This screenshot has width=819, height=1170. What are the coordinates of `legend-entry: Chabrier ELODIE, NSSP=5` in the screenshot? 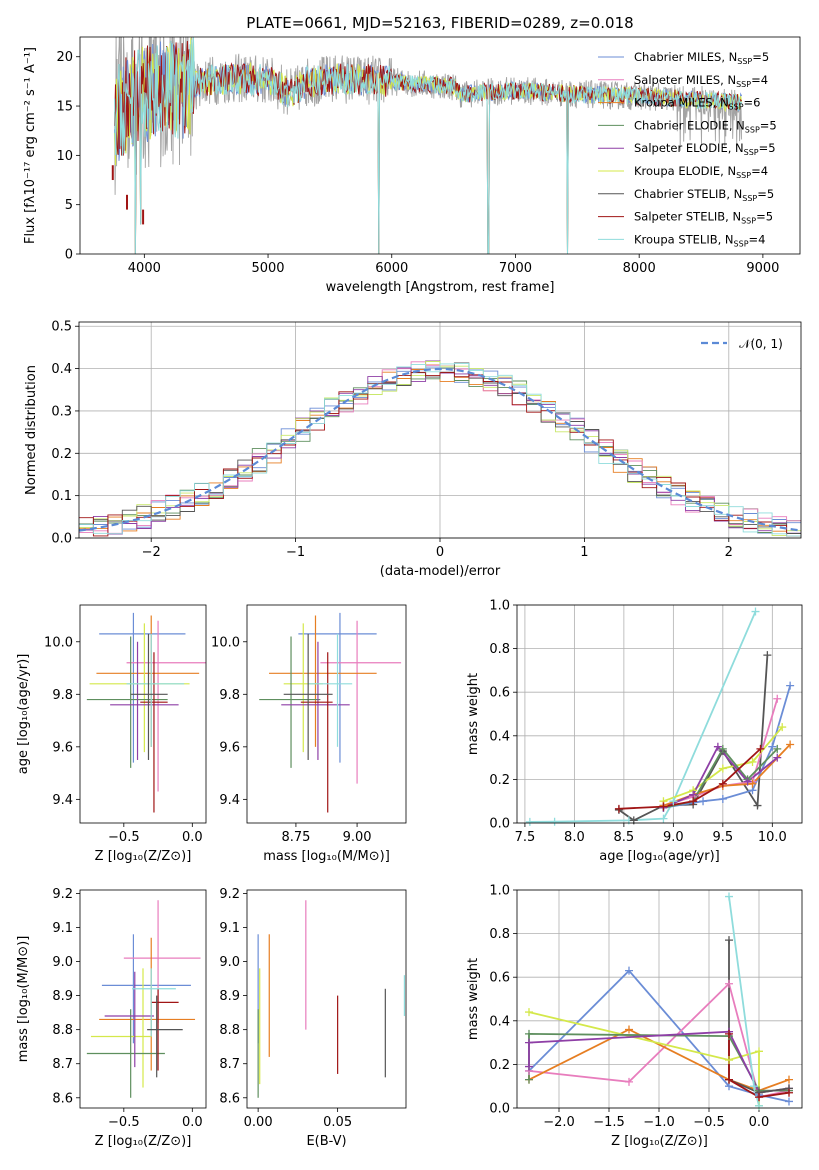 It's located at (705, 126).